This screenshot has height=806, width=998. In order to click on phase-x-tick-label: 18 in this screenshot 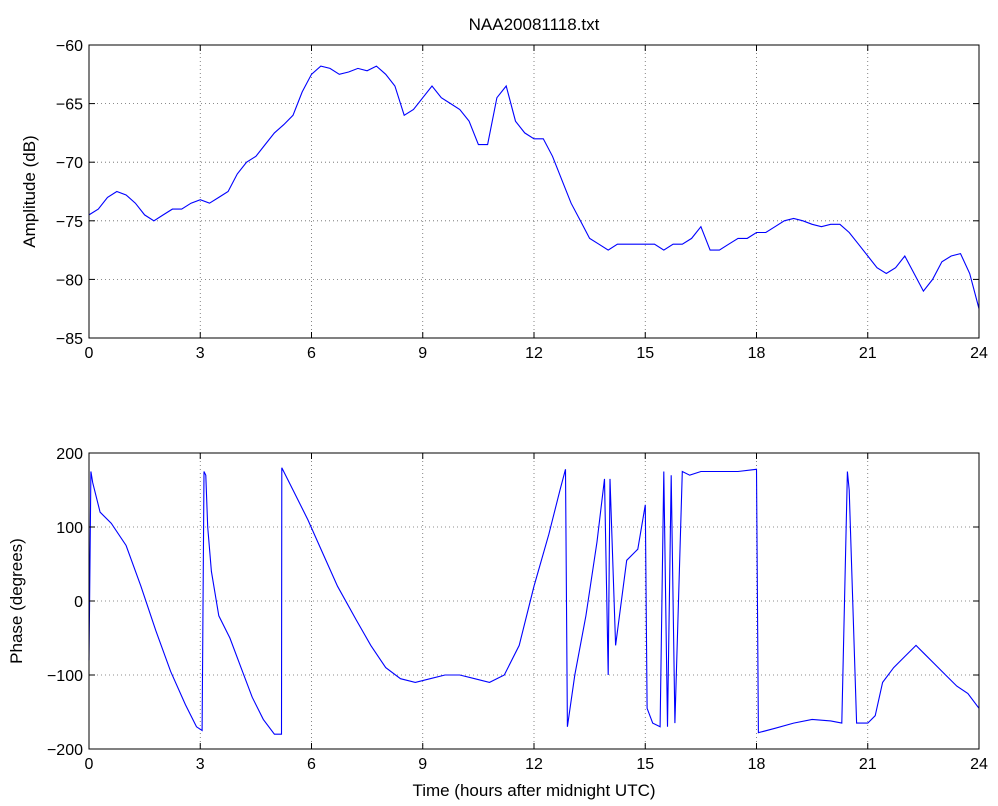, I will do `click(757, 764)`.